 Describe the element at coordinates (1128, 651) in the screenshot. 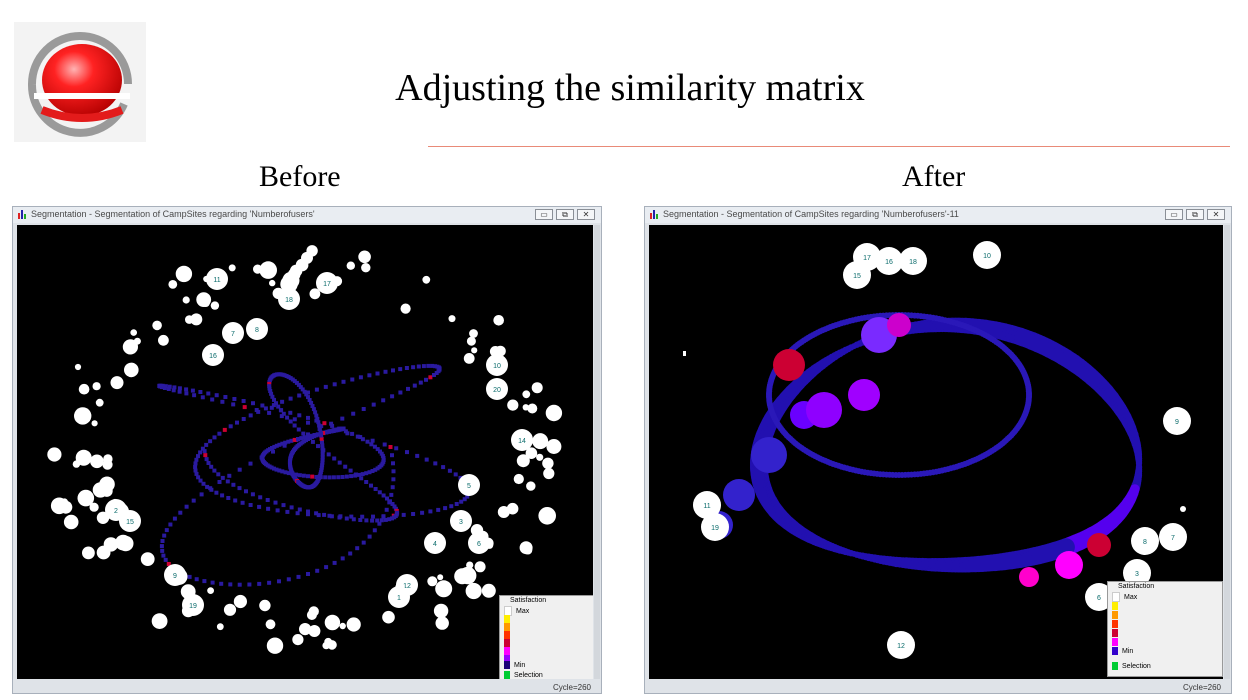

I see `legend-min-label: Min` at that location.